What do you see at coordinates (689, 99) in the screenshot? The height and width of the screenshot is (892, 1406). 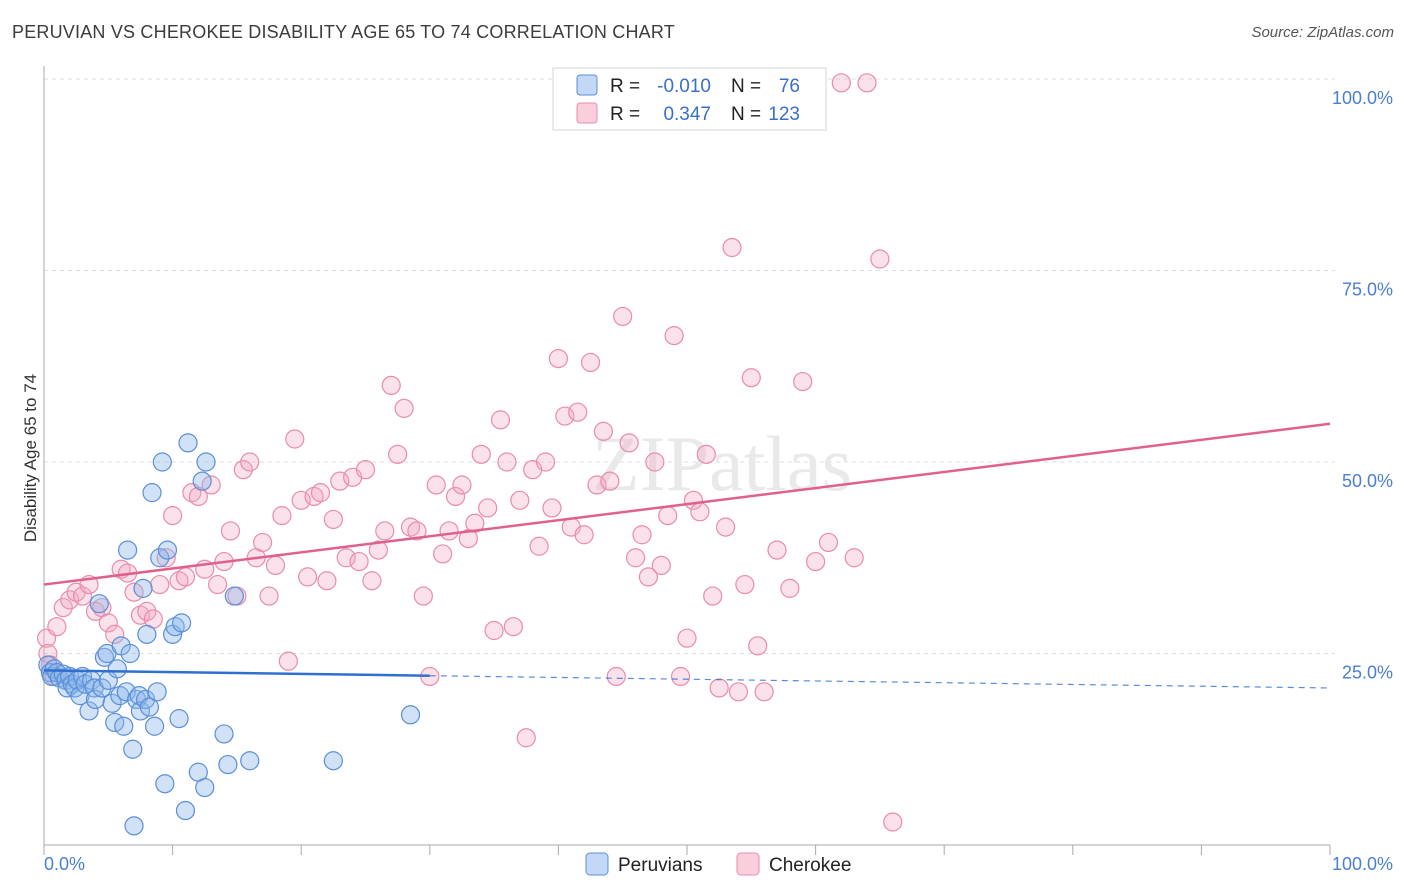 I see `legend-box` at bounding box center [689, 99].